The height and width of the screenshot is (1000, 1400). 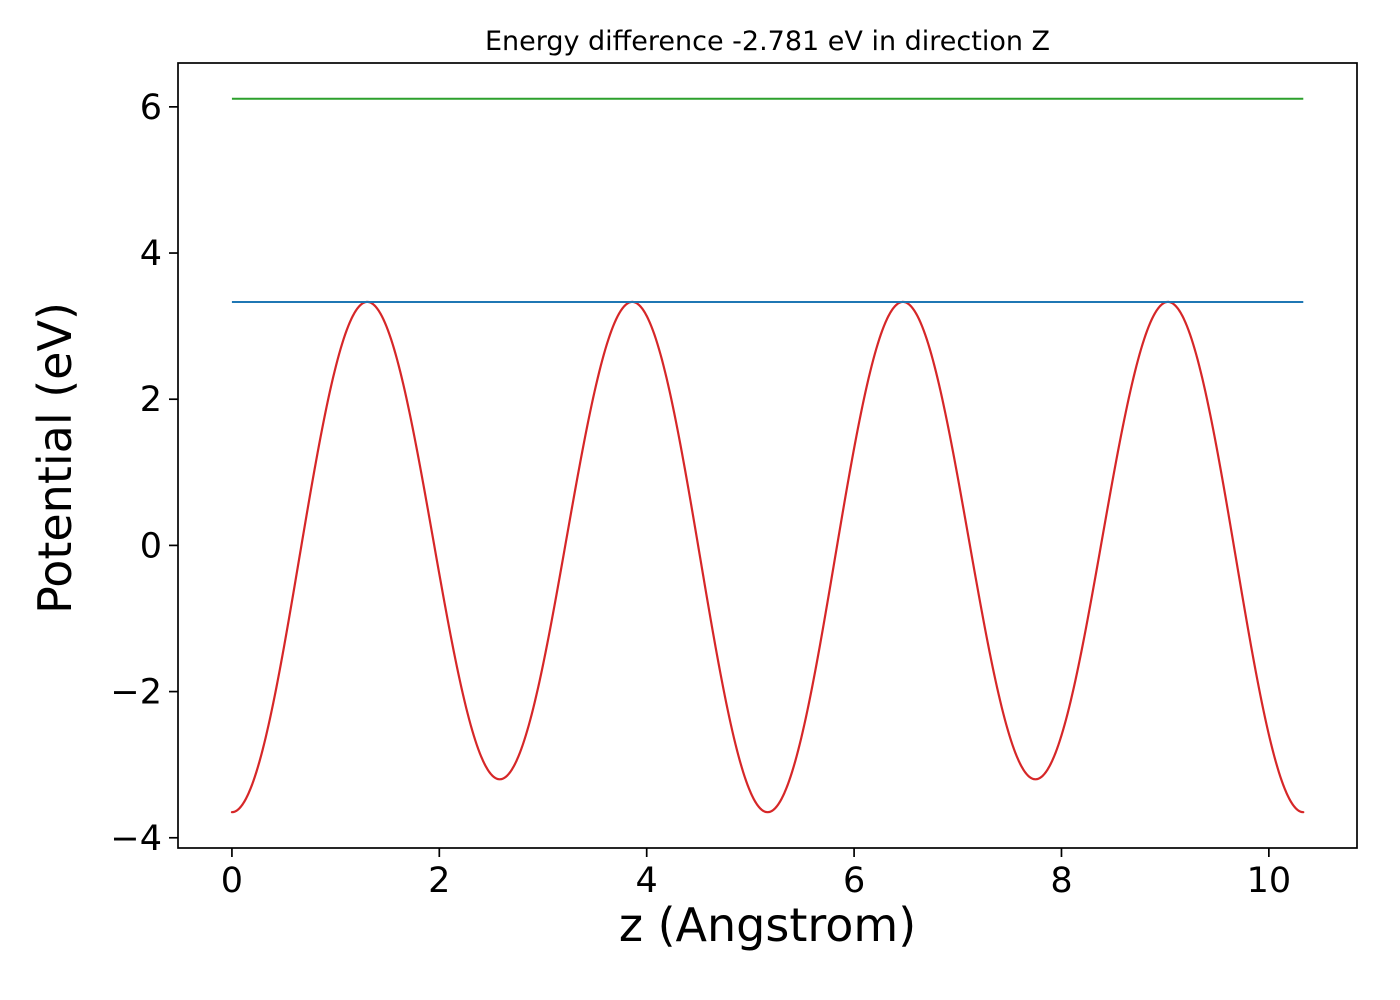 I want to click on x-tick-label: 10, so click(x=1269, y=881).